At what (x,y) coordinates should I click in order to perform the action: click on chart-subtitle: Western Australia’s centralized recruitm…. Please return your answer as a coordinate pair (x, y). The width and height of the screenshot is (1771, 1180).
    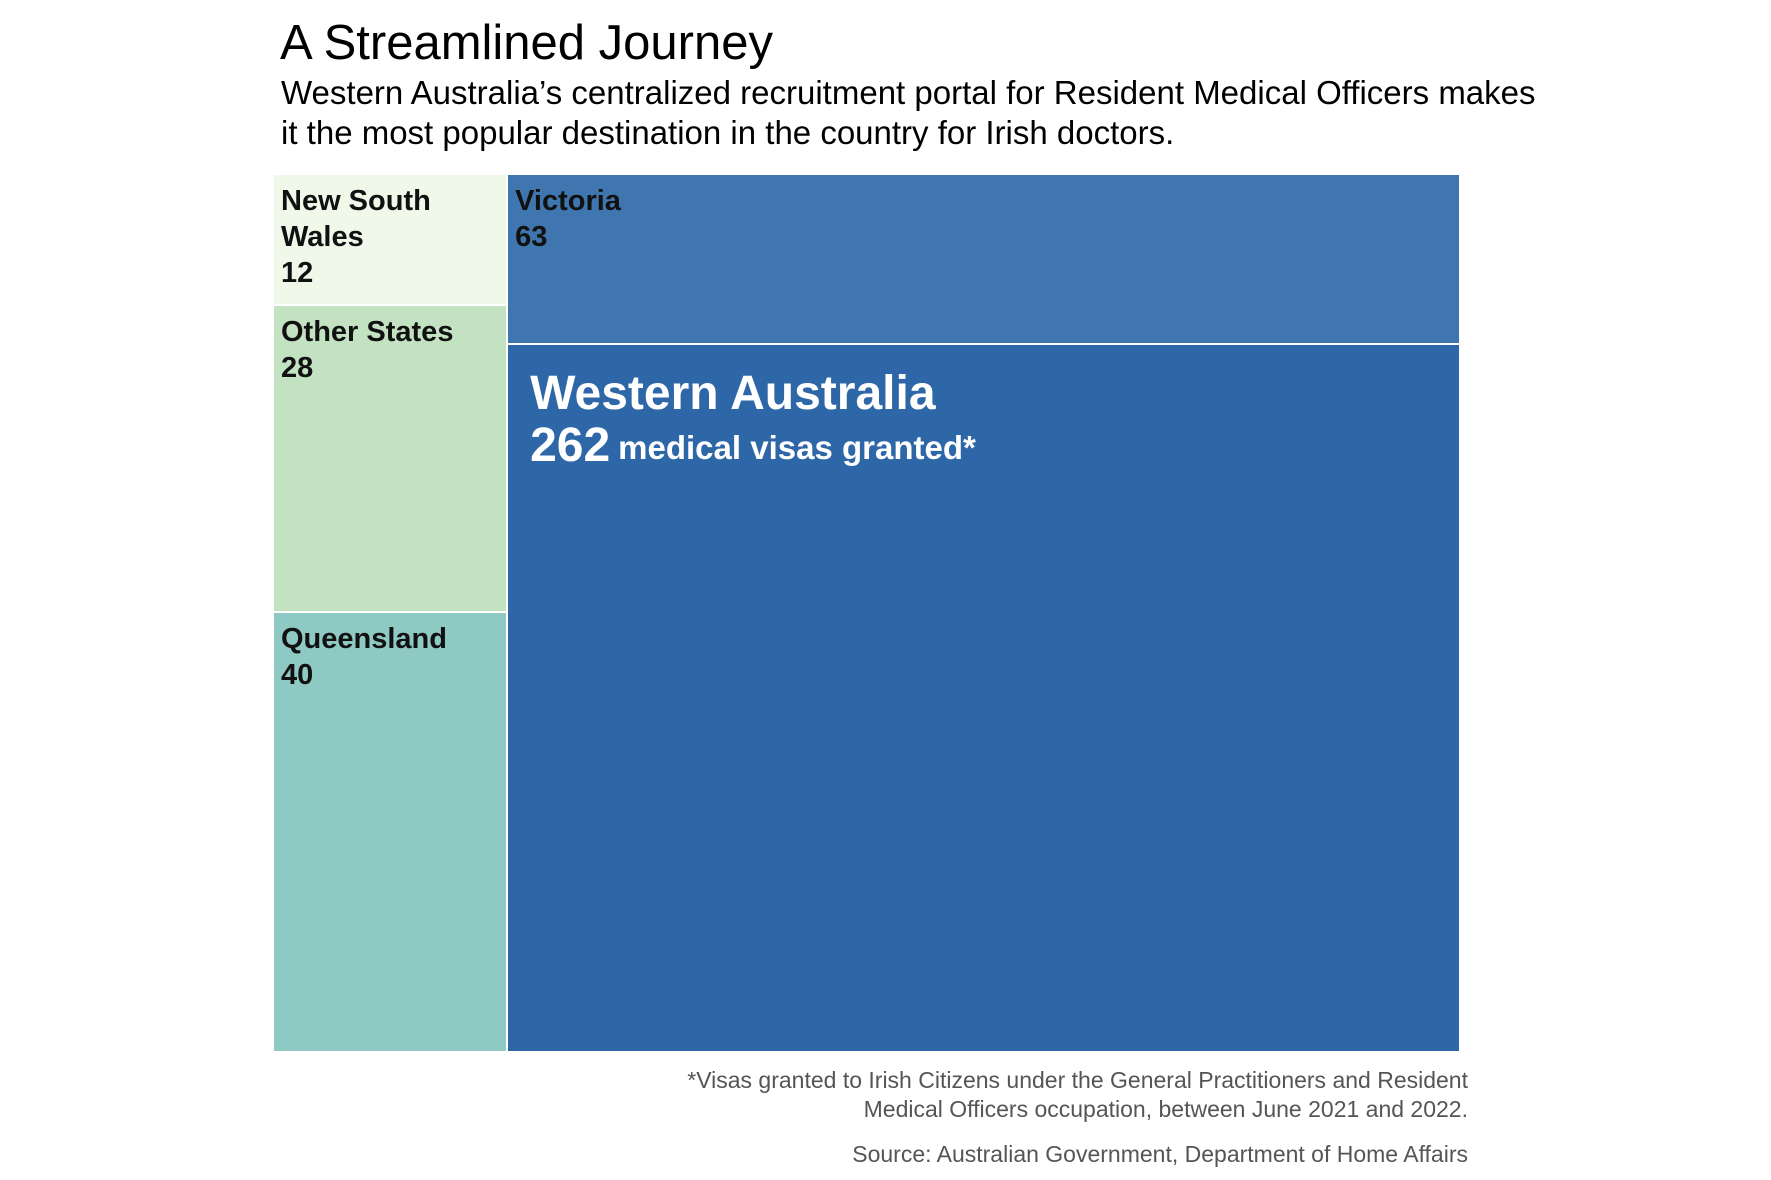
    Looking at the image, I should click on (908, 112).